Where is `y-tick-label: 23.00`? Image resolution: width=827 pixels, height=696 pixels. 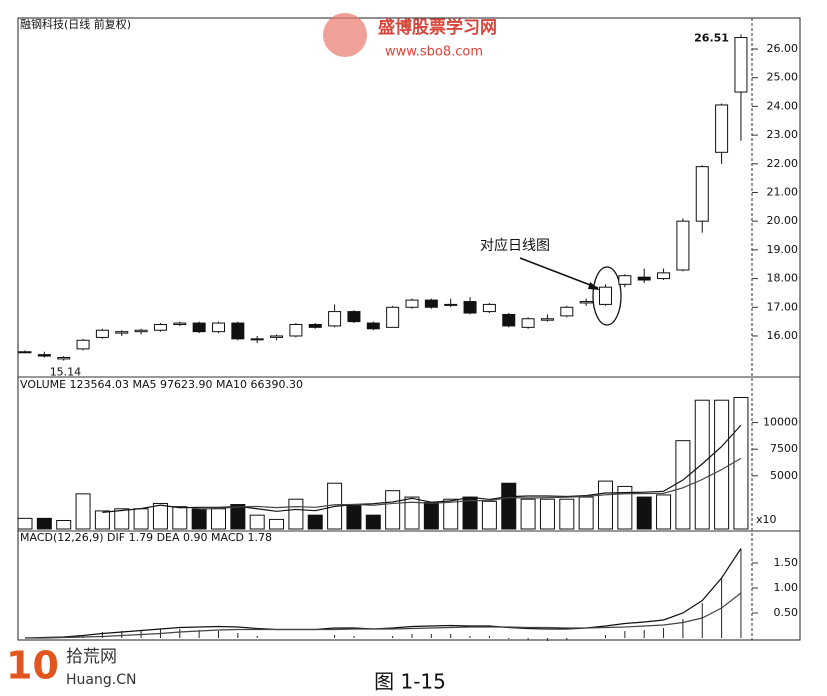 y-tick-label: 23.00 is located at coordinates (783, 134).